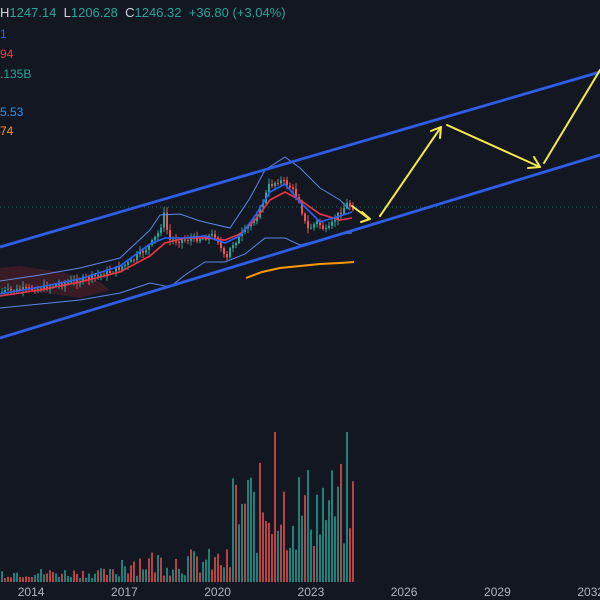 Image resolution: width=600 pixels, height=600 pixels. I want to click on x-tick-label: 2020, so click(217, 592).